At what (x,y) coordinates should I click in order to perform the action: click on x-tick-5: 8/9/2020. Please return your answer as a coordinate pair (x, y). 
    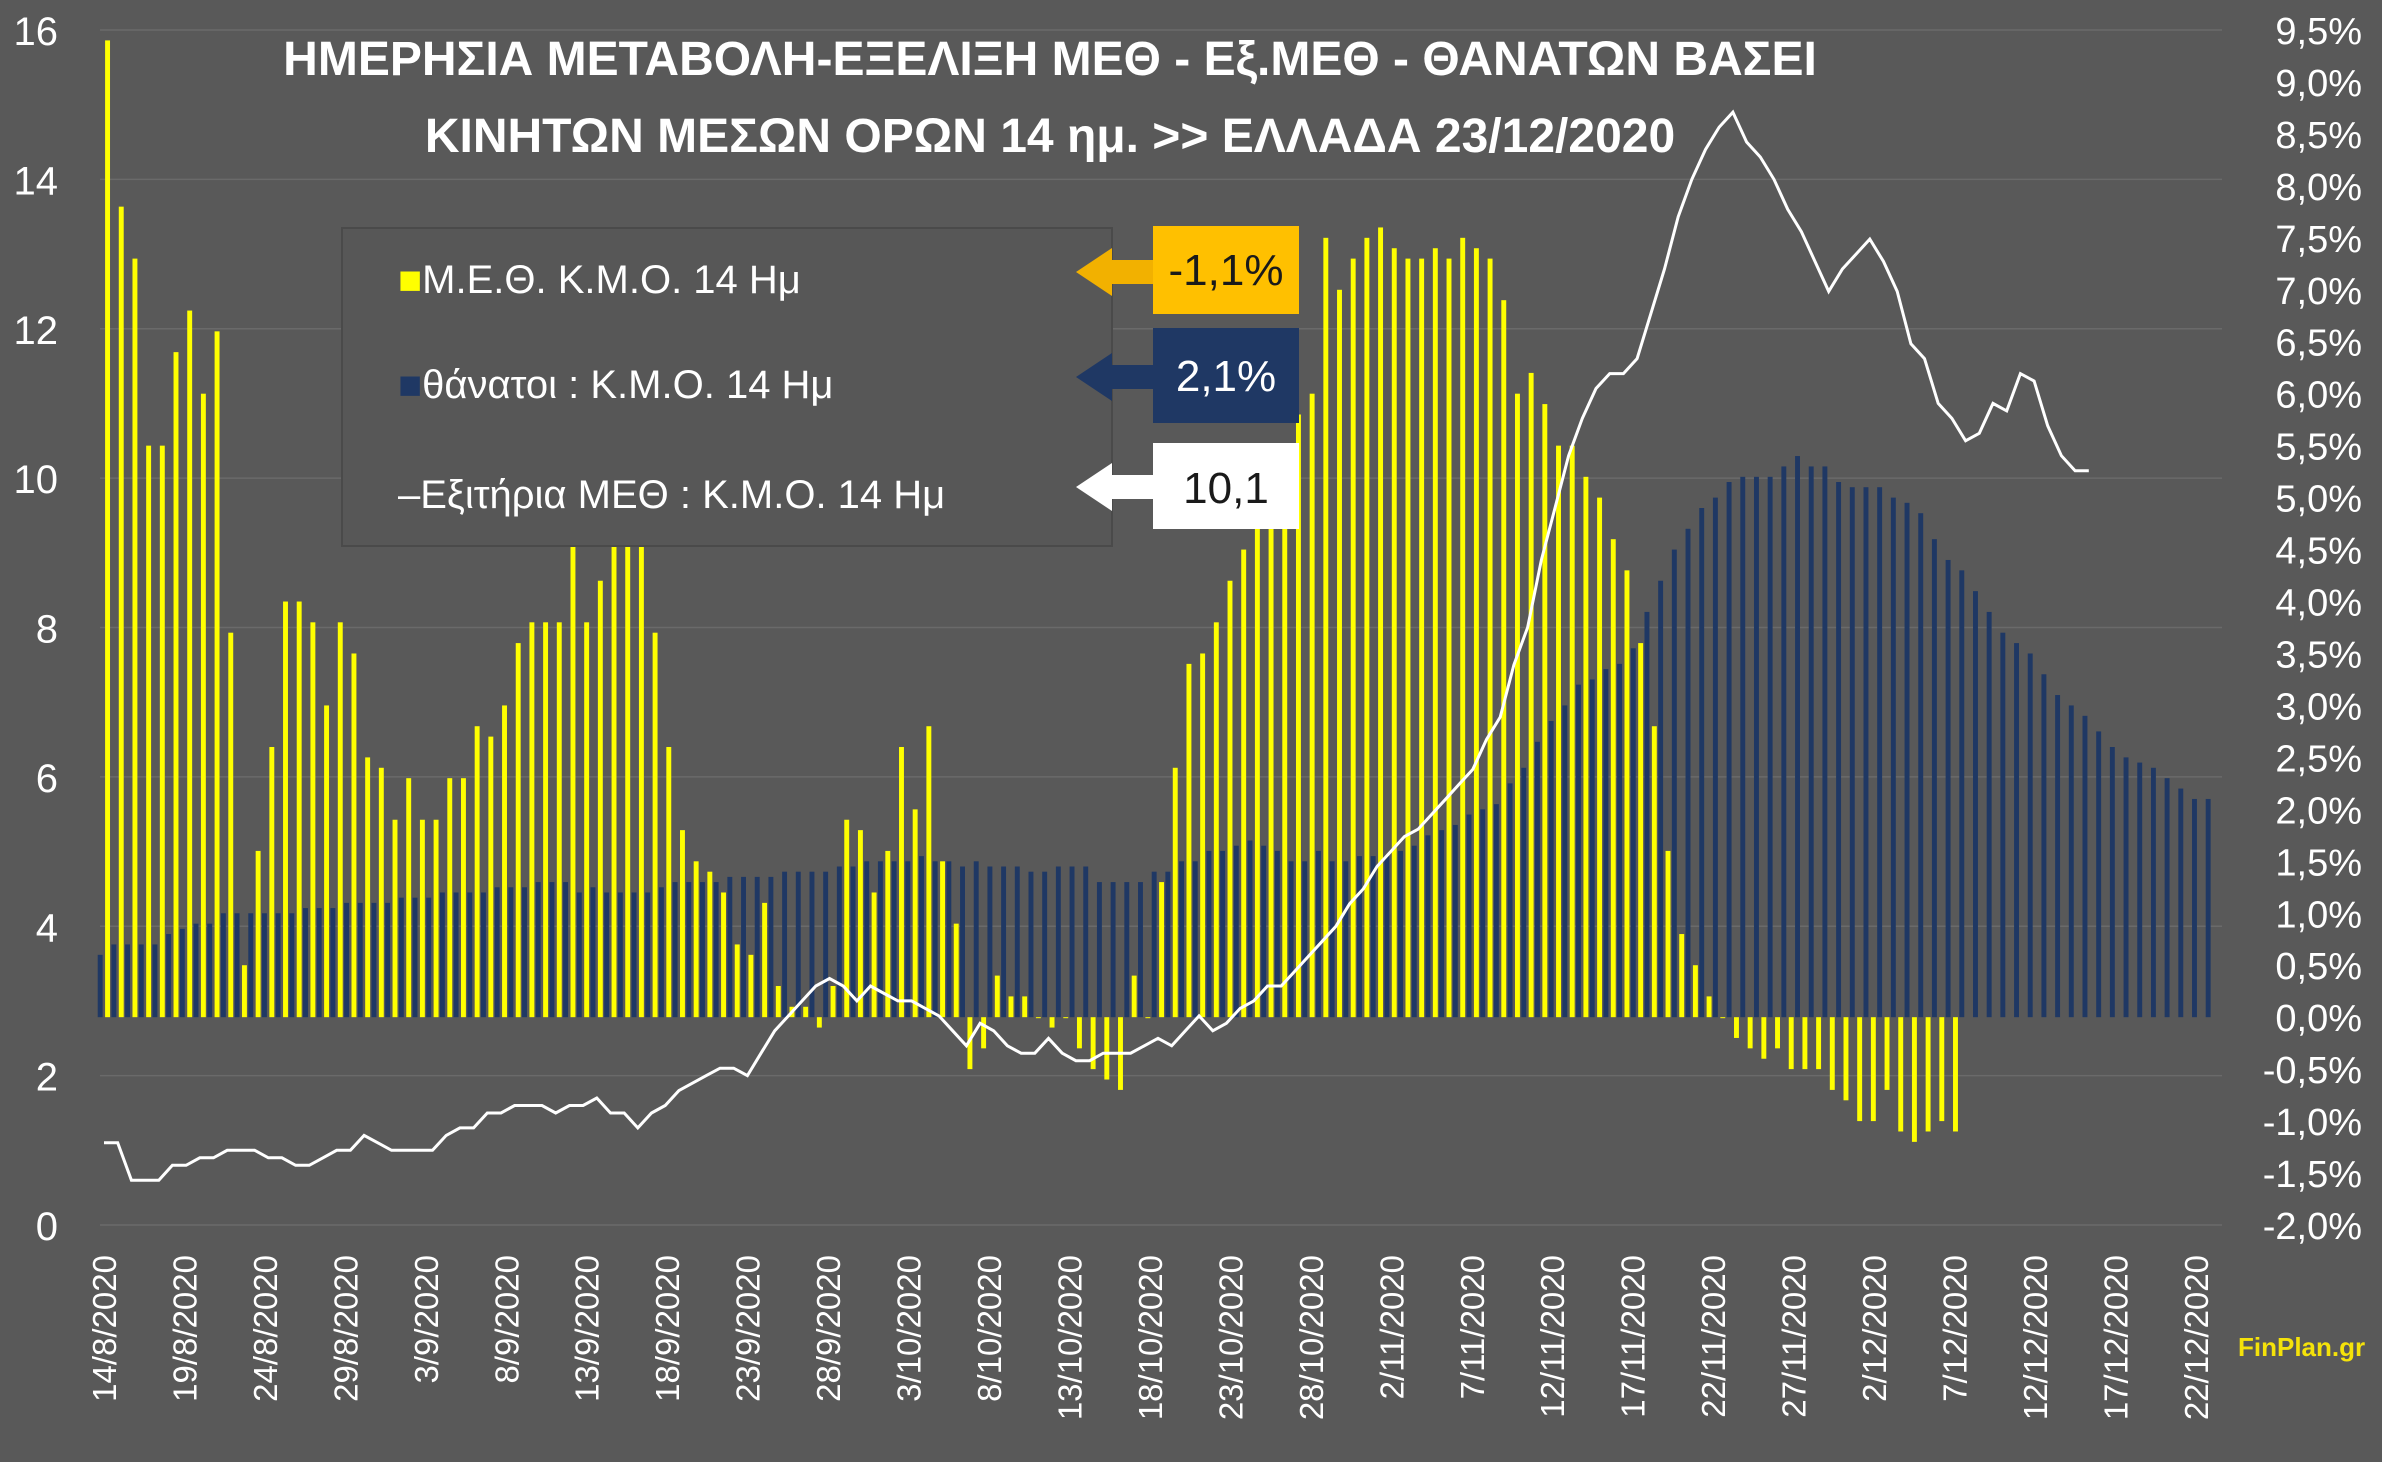
    Looking at the image, I should click on (506, 1319).